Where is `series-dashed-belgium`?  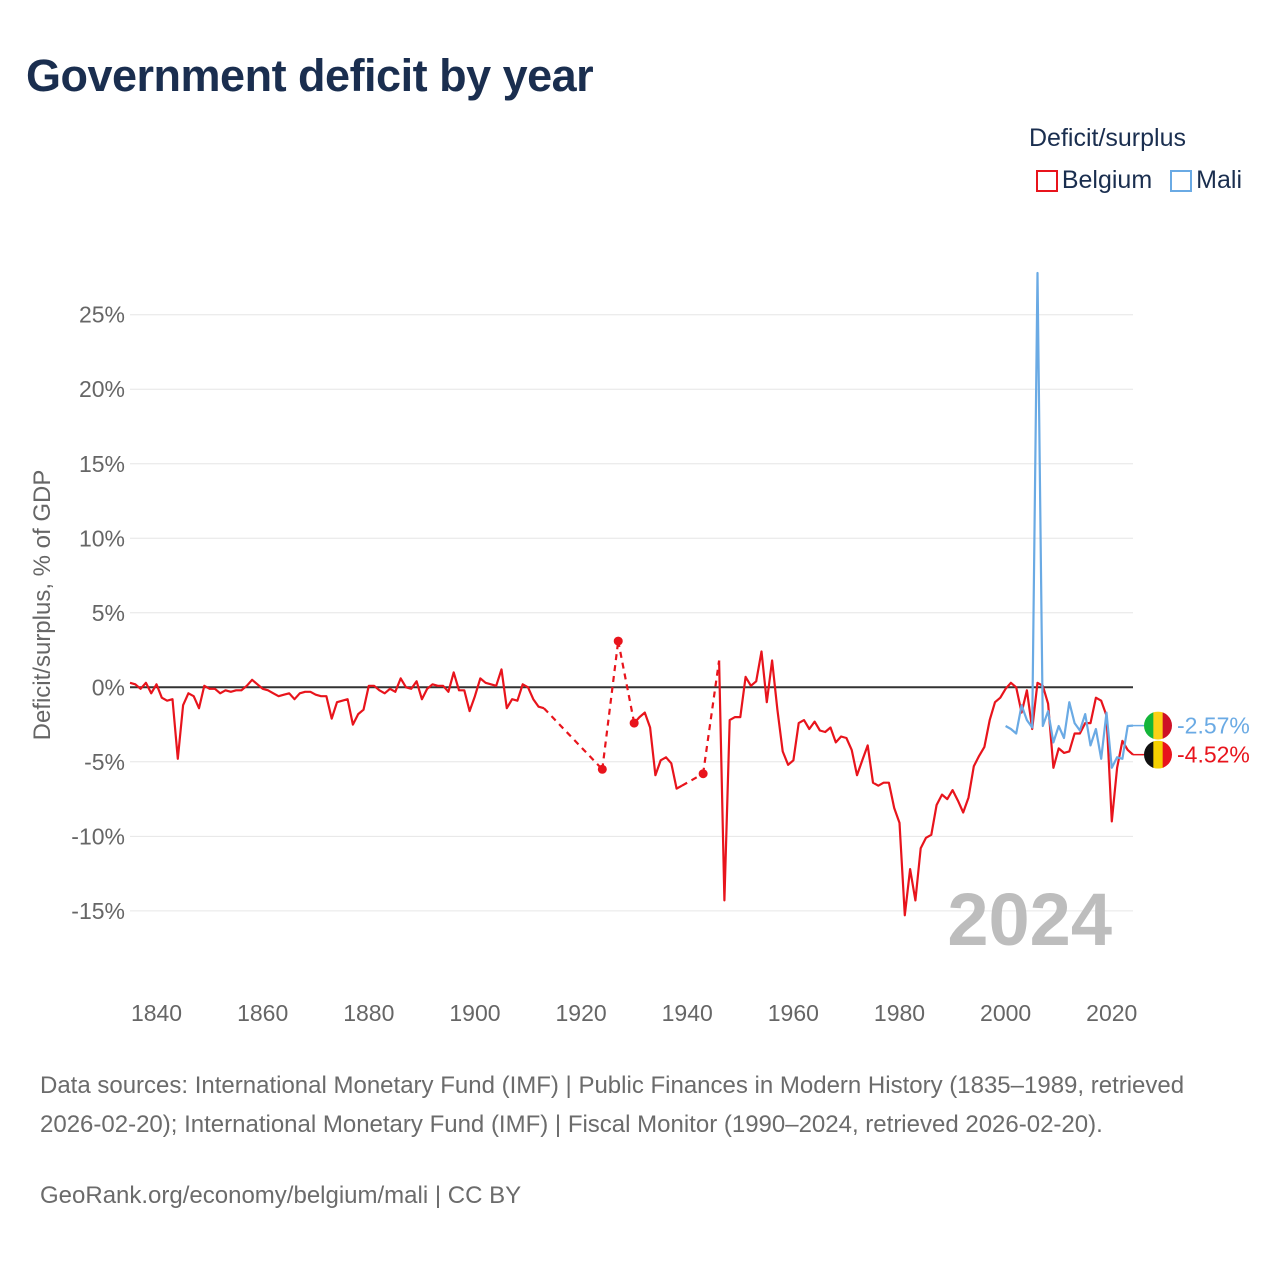
series-dashed-belgium is located at coordinates (632, 713).